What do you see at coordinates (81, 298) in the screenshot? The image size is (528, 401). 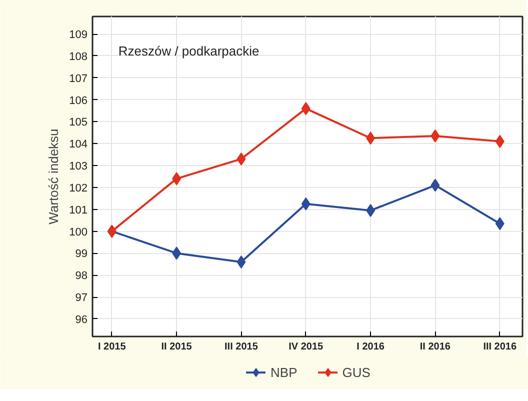 I see `y-tick-label: 97` at bounding box center [81, 298].